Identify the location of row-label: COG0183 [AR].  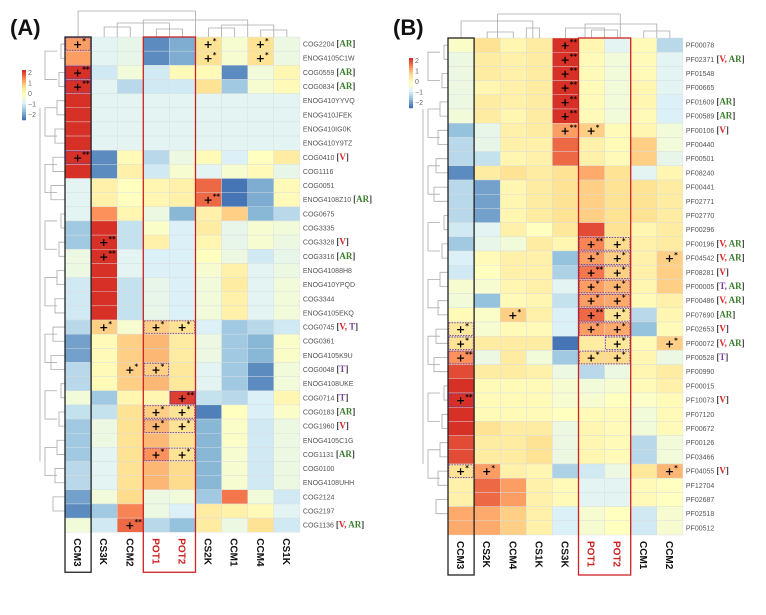
(329, 411).